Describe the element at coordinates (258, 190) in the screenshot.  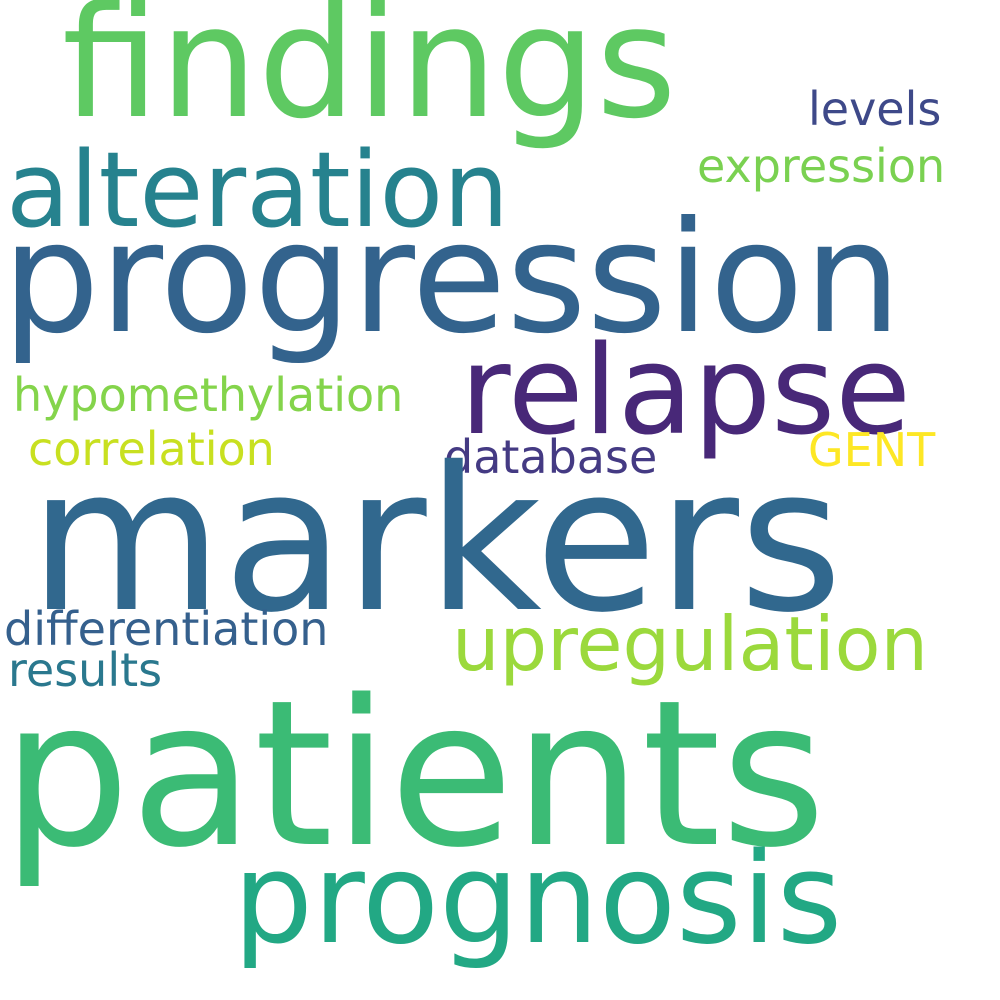
I see `word-alteration: alteration` at that location.